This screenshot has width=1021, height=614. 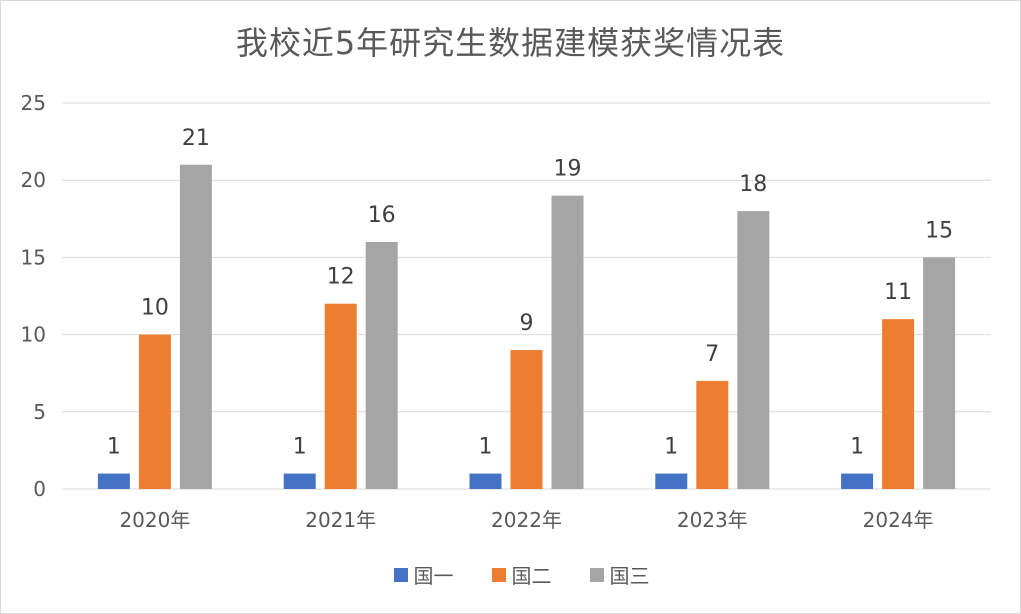 I want to click on legend-label-国一: 国一, so click(x=433, y=576).